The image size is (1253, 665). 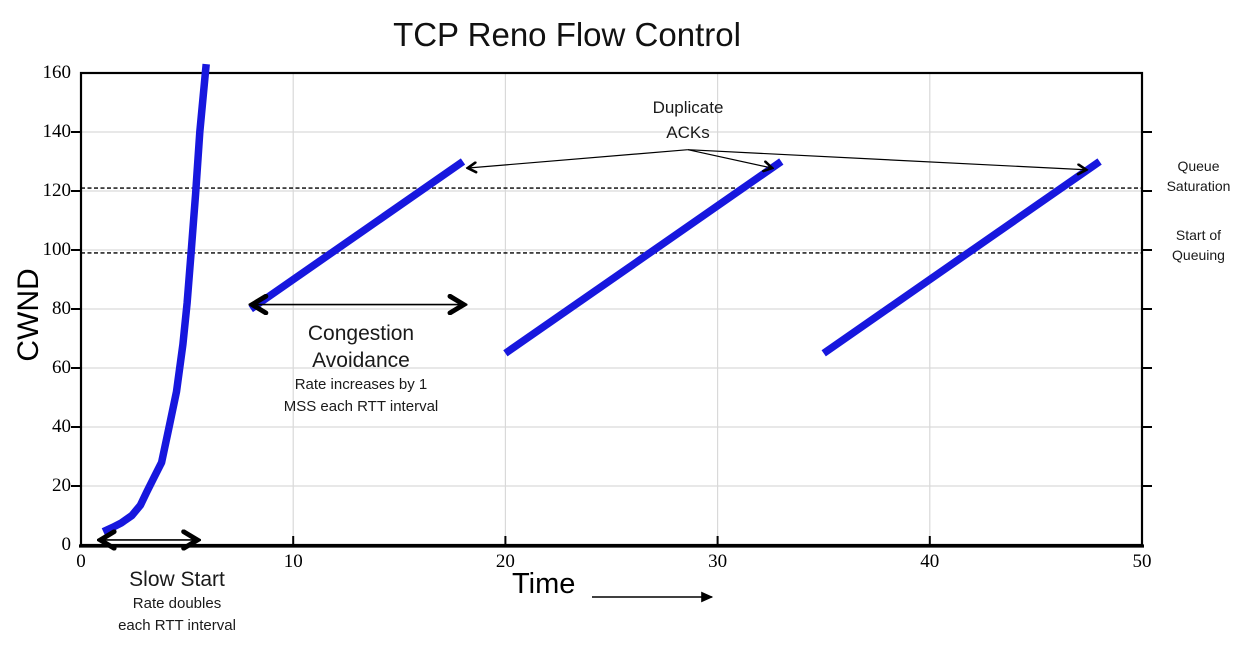 What do you see at coordinates (1198, 245) in the screenshot?
I see `start-of-queuing-label: Start of Queuing` at bounding box center [1198, 245].